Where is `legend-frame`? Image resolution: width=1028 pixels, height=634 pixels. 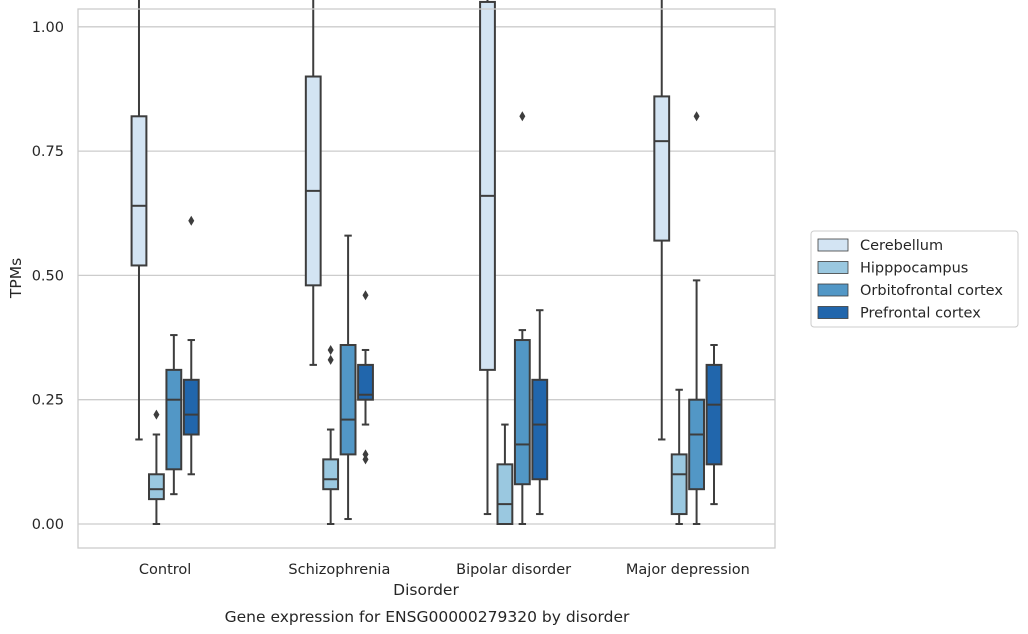 legend-frame is located at coordinates (914, 279).